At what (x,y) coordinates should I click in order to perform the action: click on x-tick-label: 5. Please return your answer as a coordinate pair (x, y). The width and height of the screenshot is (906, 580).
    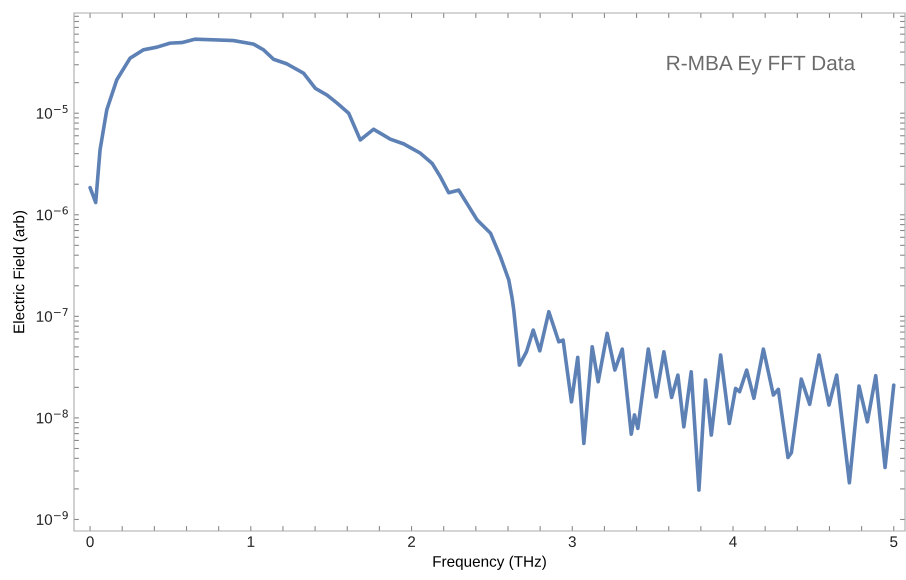
    Looking at the image, I should click on (894, 542).